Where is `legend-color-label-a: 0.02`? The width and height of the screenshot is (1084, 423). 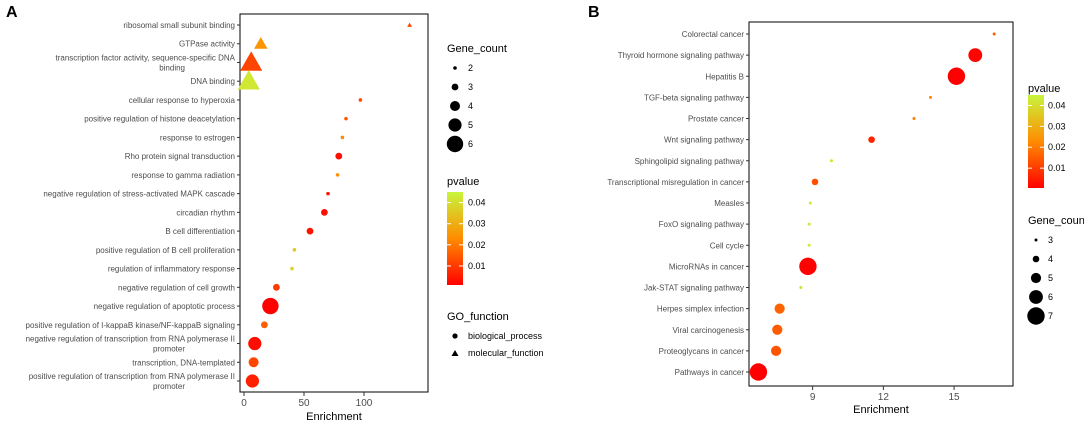
legend-color-label-a: 0.02 is located at coordinates (477, 245).